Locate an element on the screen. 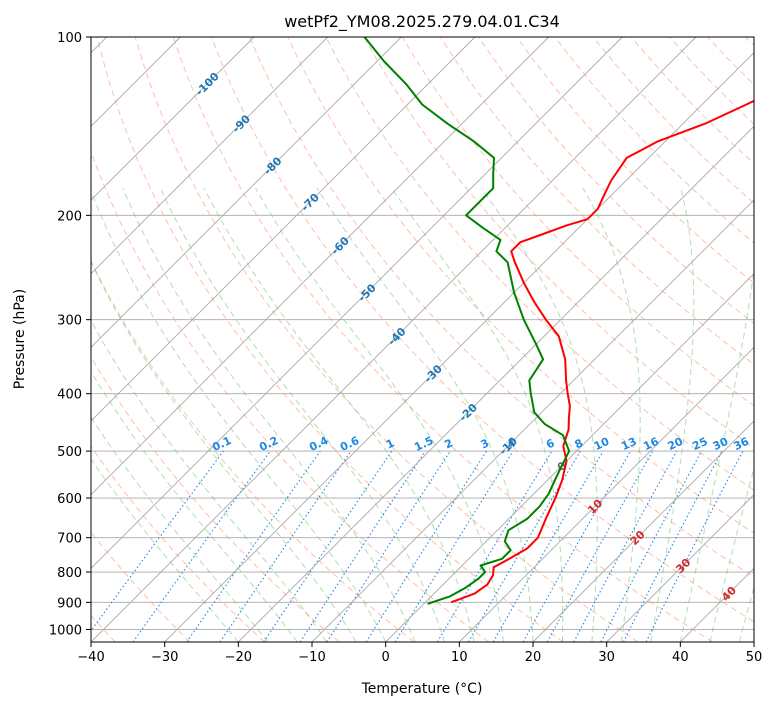 The width and height of the screenshot is (775, 708). x-tick-label: 40 is located at coordinates (680, 657).